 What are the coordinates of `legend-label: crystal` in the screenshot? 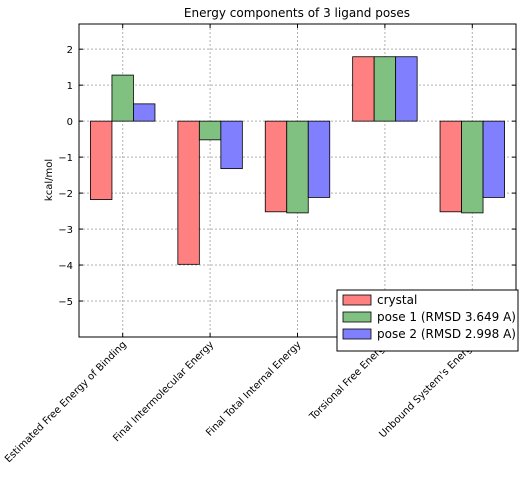 It's located at (397, 300).